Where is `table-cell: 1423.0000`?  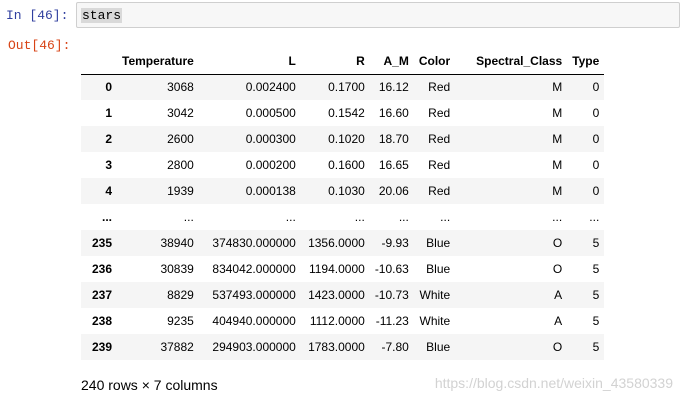
table-cell: 1423.0000 is located at coordinates (336, 295).